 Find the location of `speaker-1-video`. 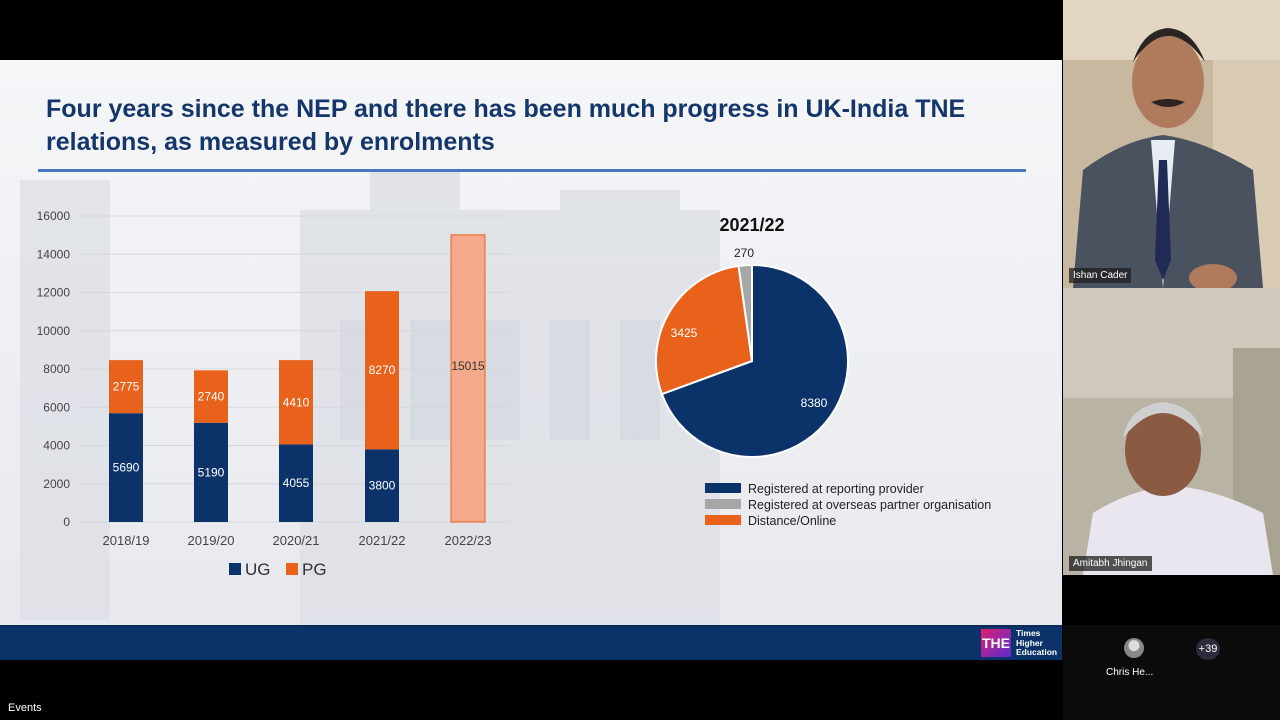

speaker-1-video is located at coordinates (1171, 144).